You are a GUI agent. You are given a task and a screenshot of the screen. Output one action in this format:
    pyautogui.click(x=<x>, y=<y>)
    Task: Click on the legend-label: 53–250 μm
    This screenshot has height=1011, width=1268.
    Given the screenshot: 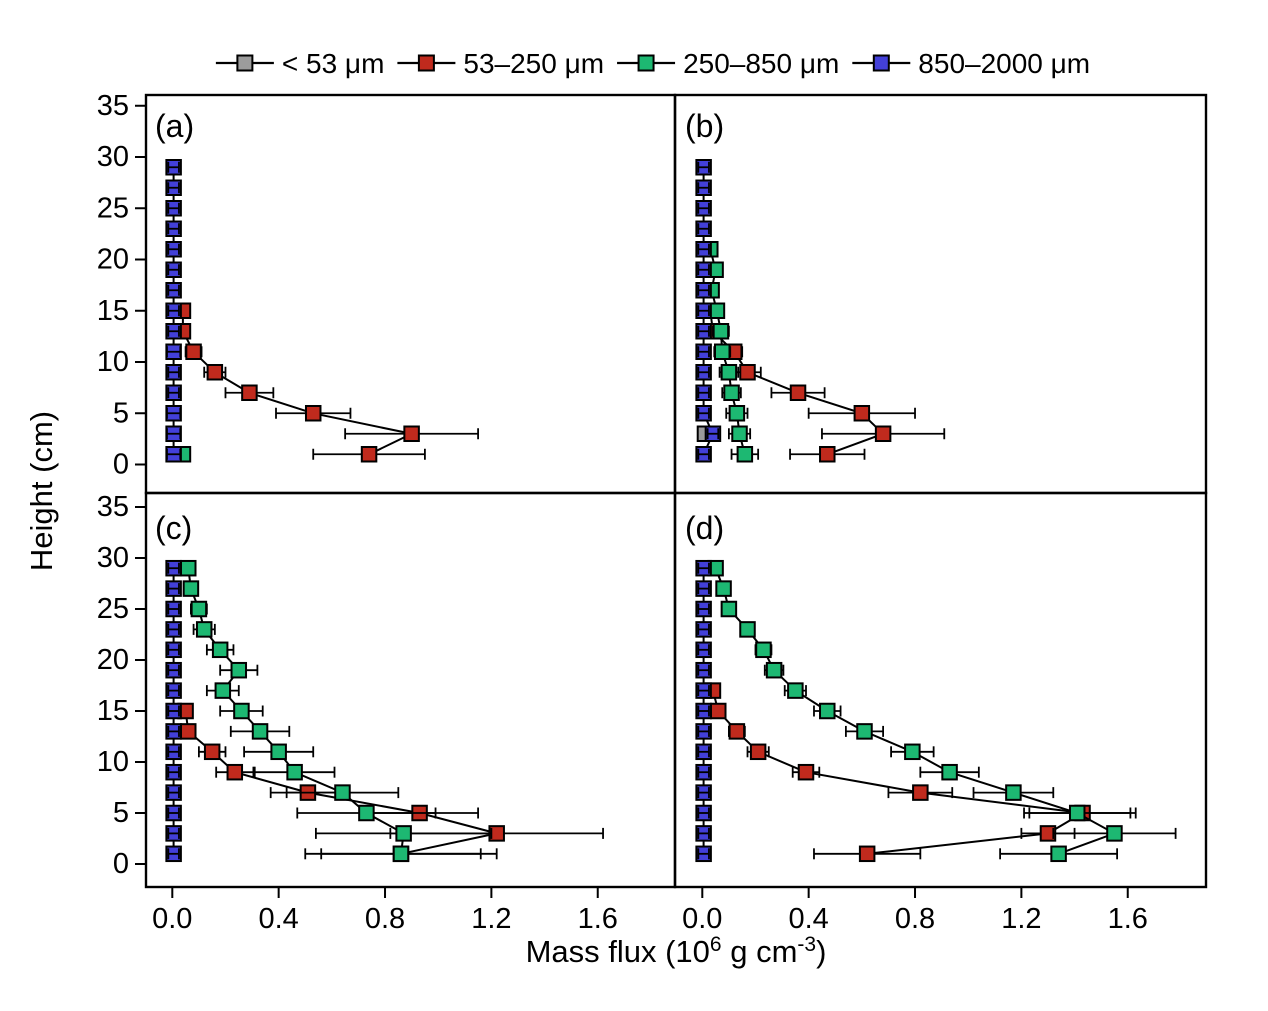 What is the action you would take?
    pyautogui.click(x=533, y=63)
    